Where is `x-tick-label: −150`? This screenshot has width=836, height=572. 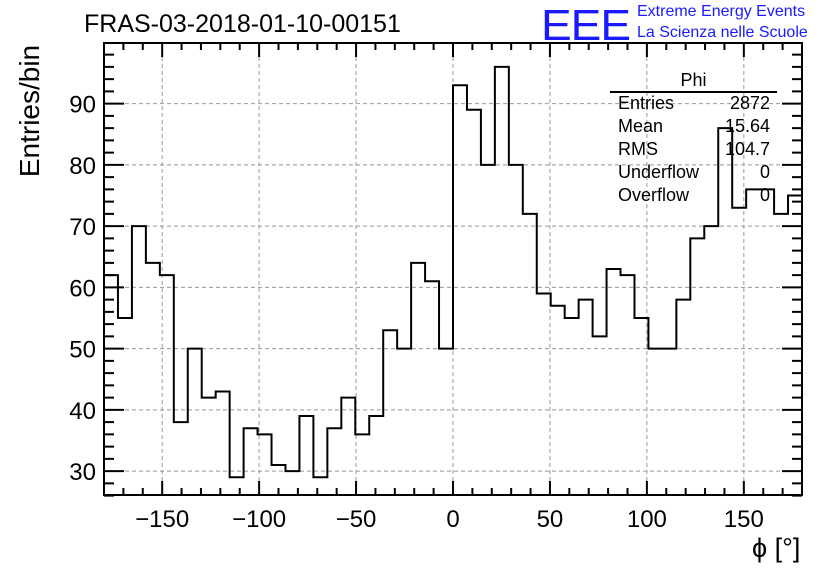
x-tick-label: −150 is located at coordinates (162, 519).